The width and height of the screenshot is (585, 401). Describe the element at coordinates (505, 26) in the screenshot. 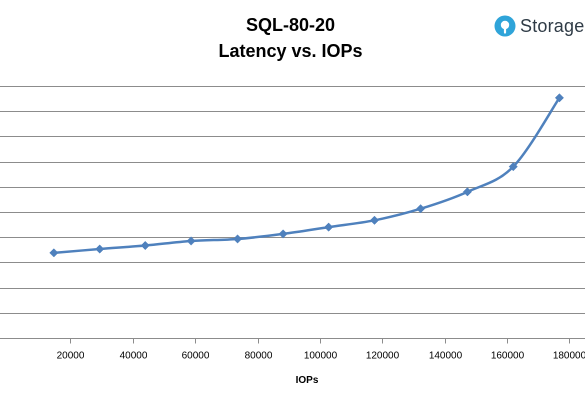

I see `storage-logo-icon` at that location.